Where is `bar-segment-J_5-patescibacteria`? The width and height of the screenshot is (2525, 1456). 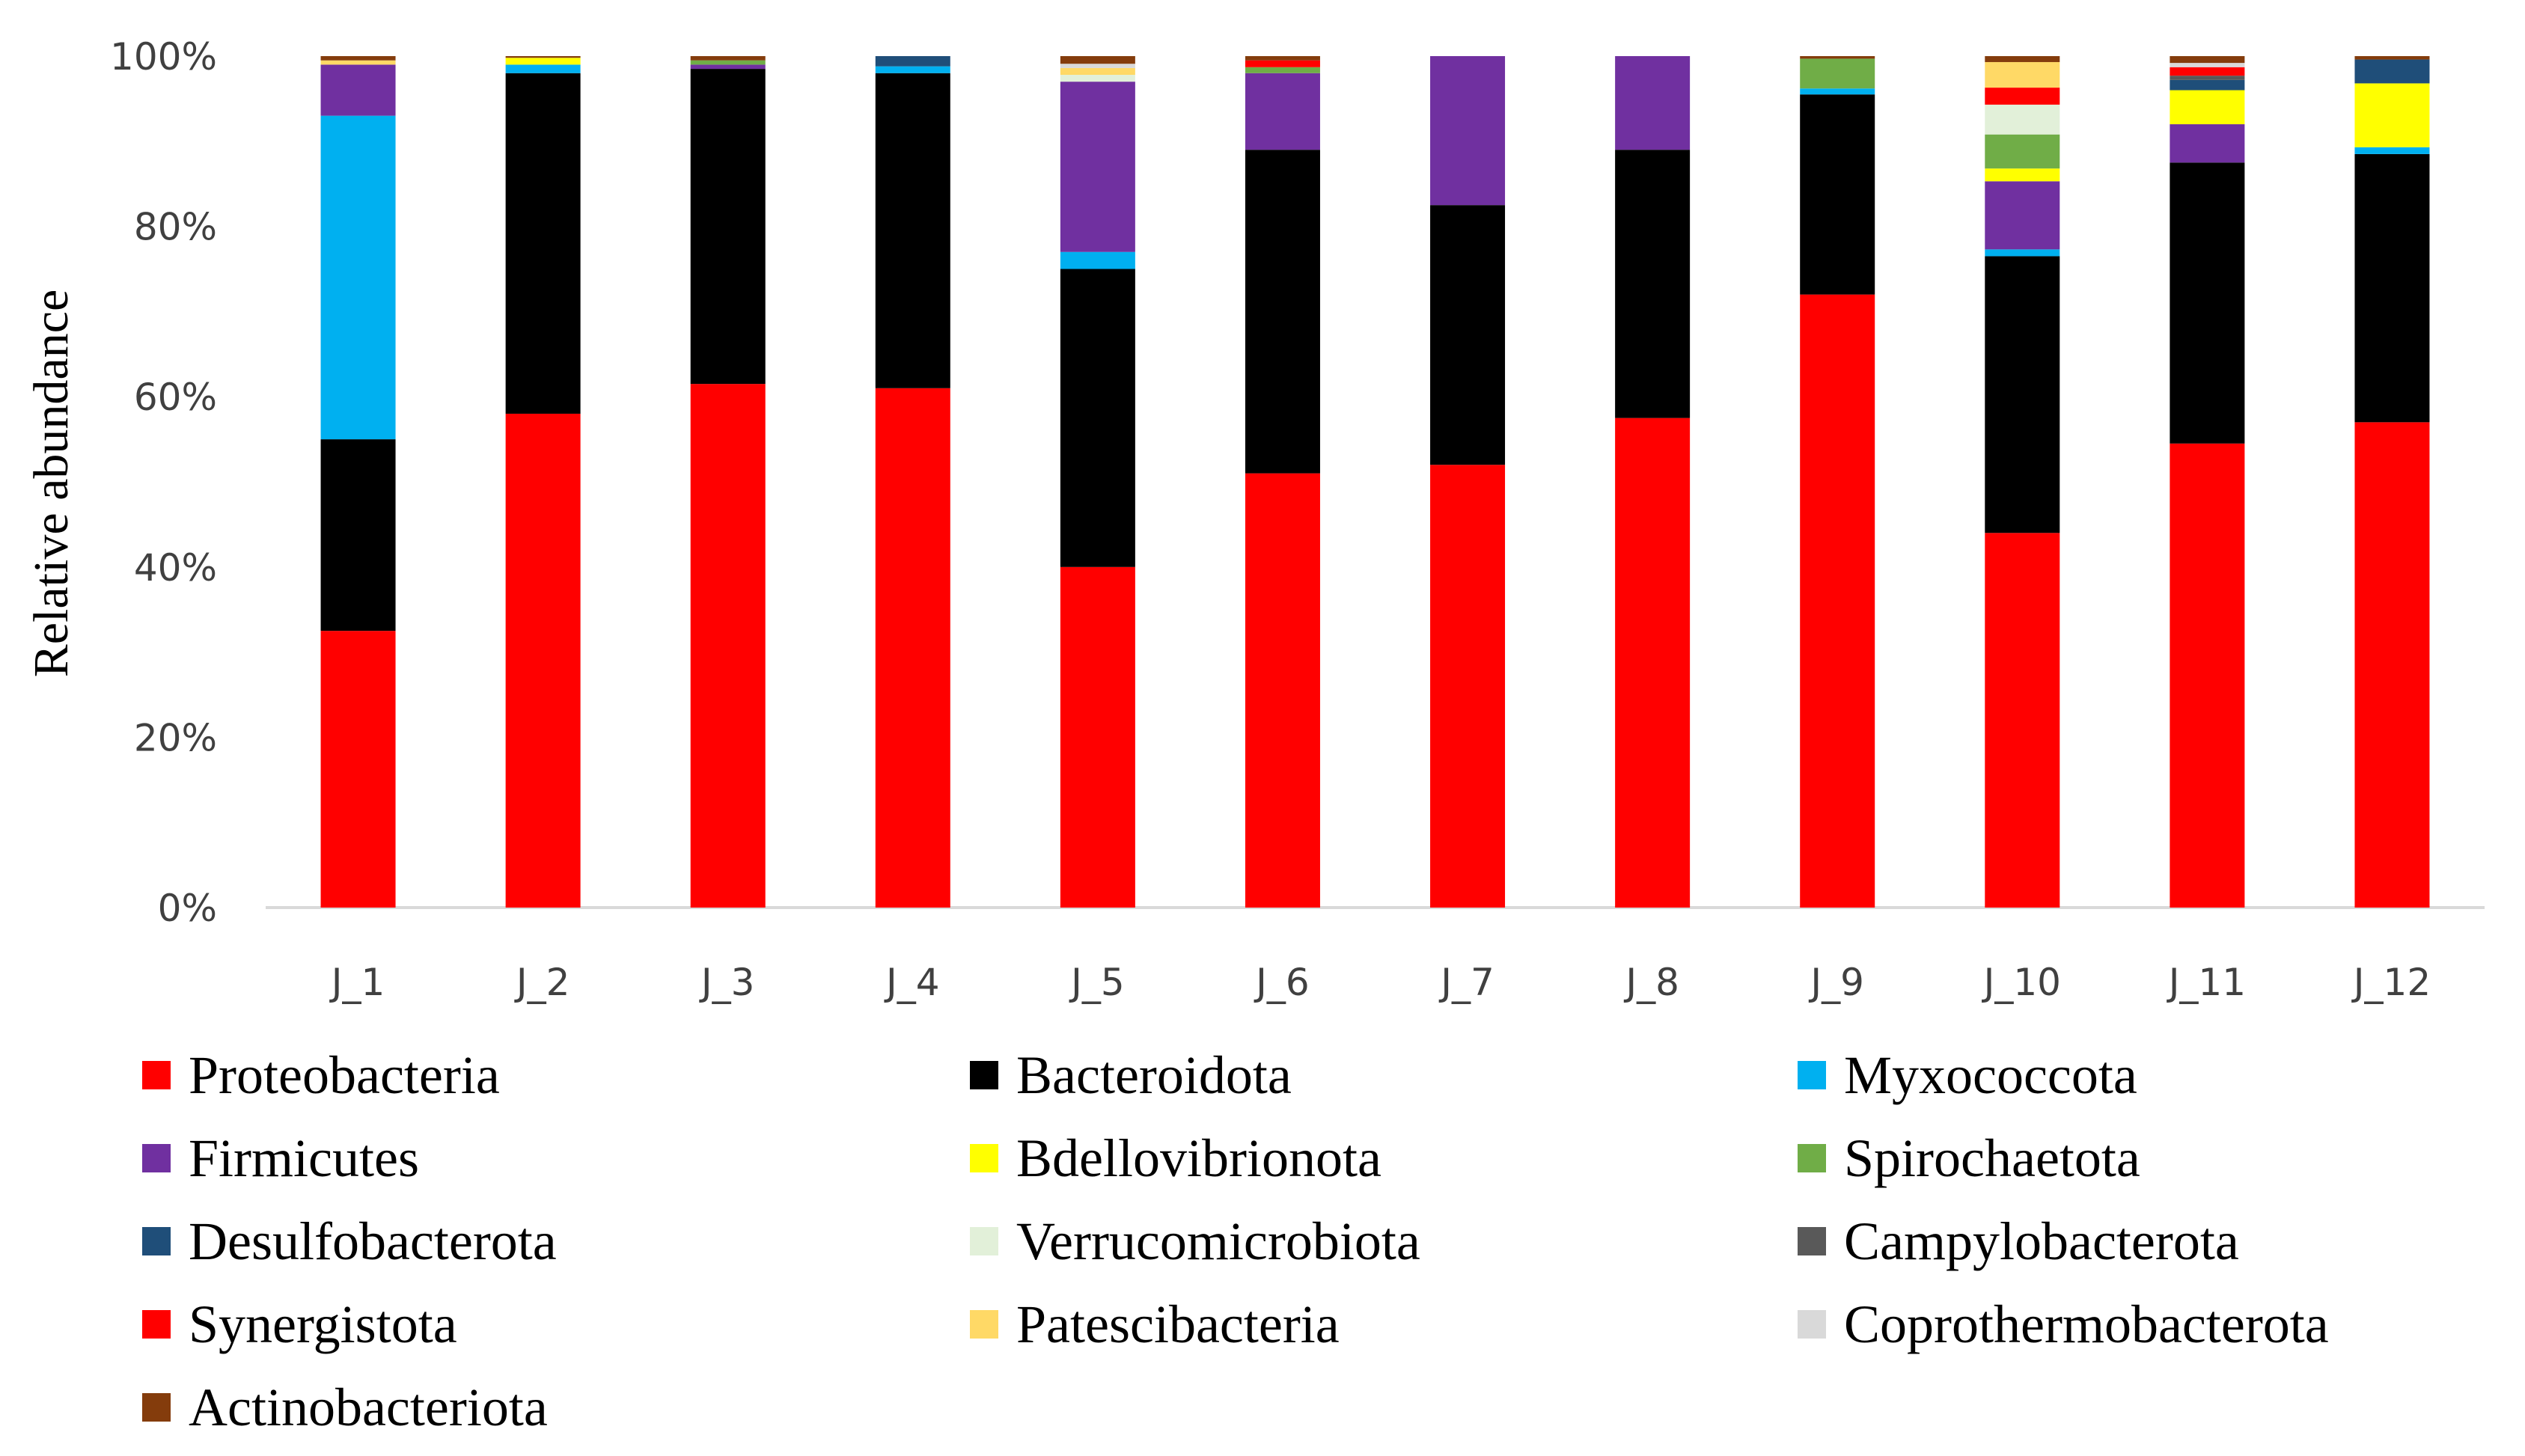
bar-segment-J_5-patescibacteria is located at coordinates (1097, 71).